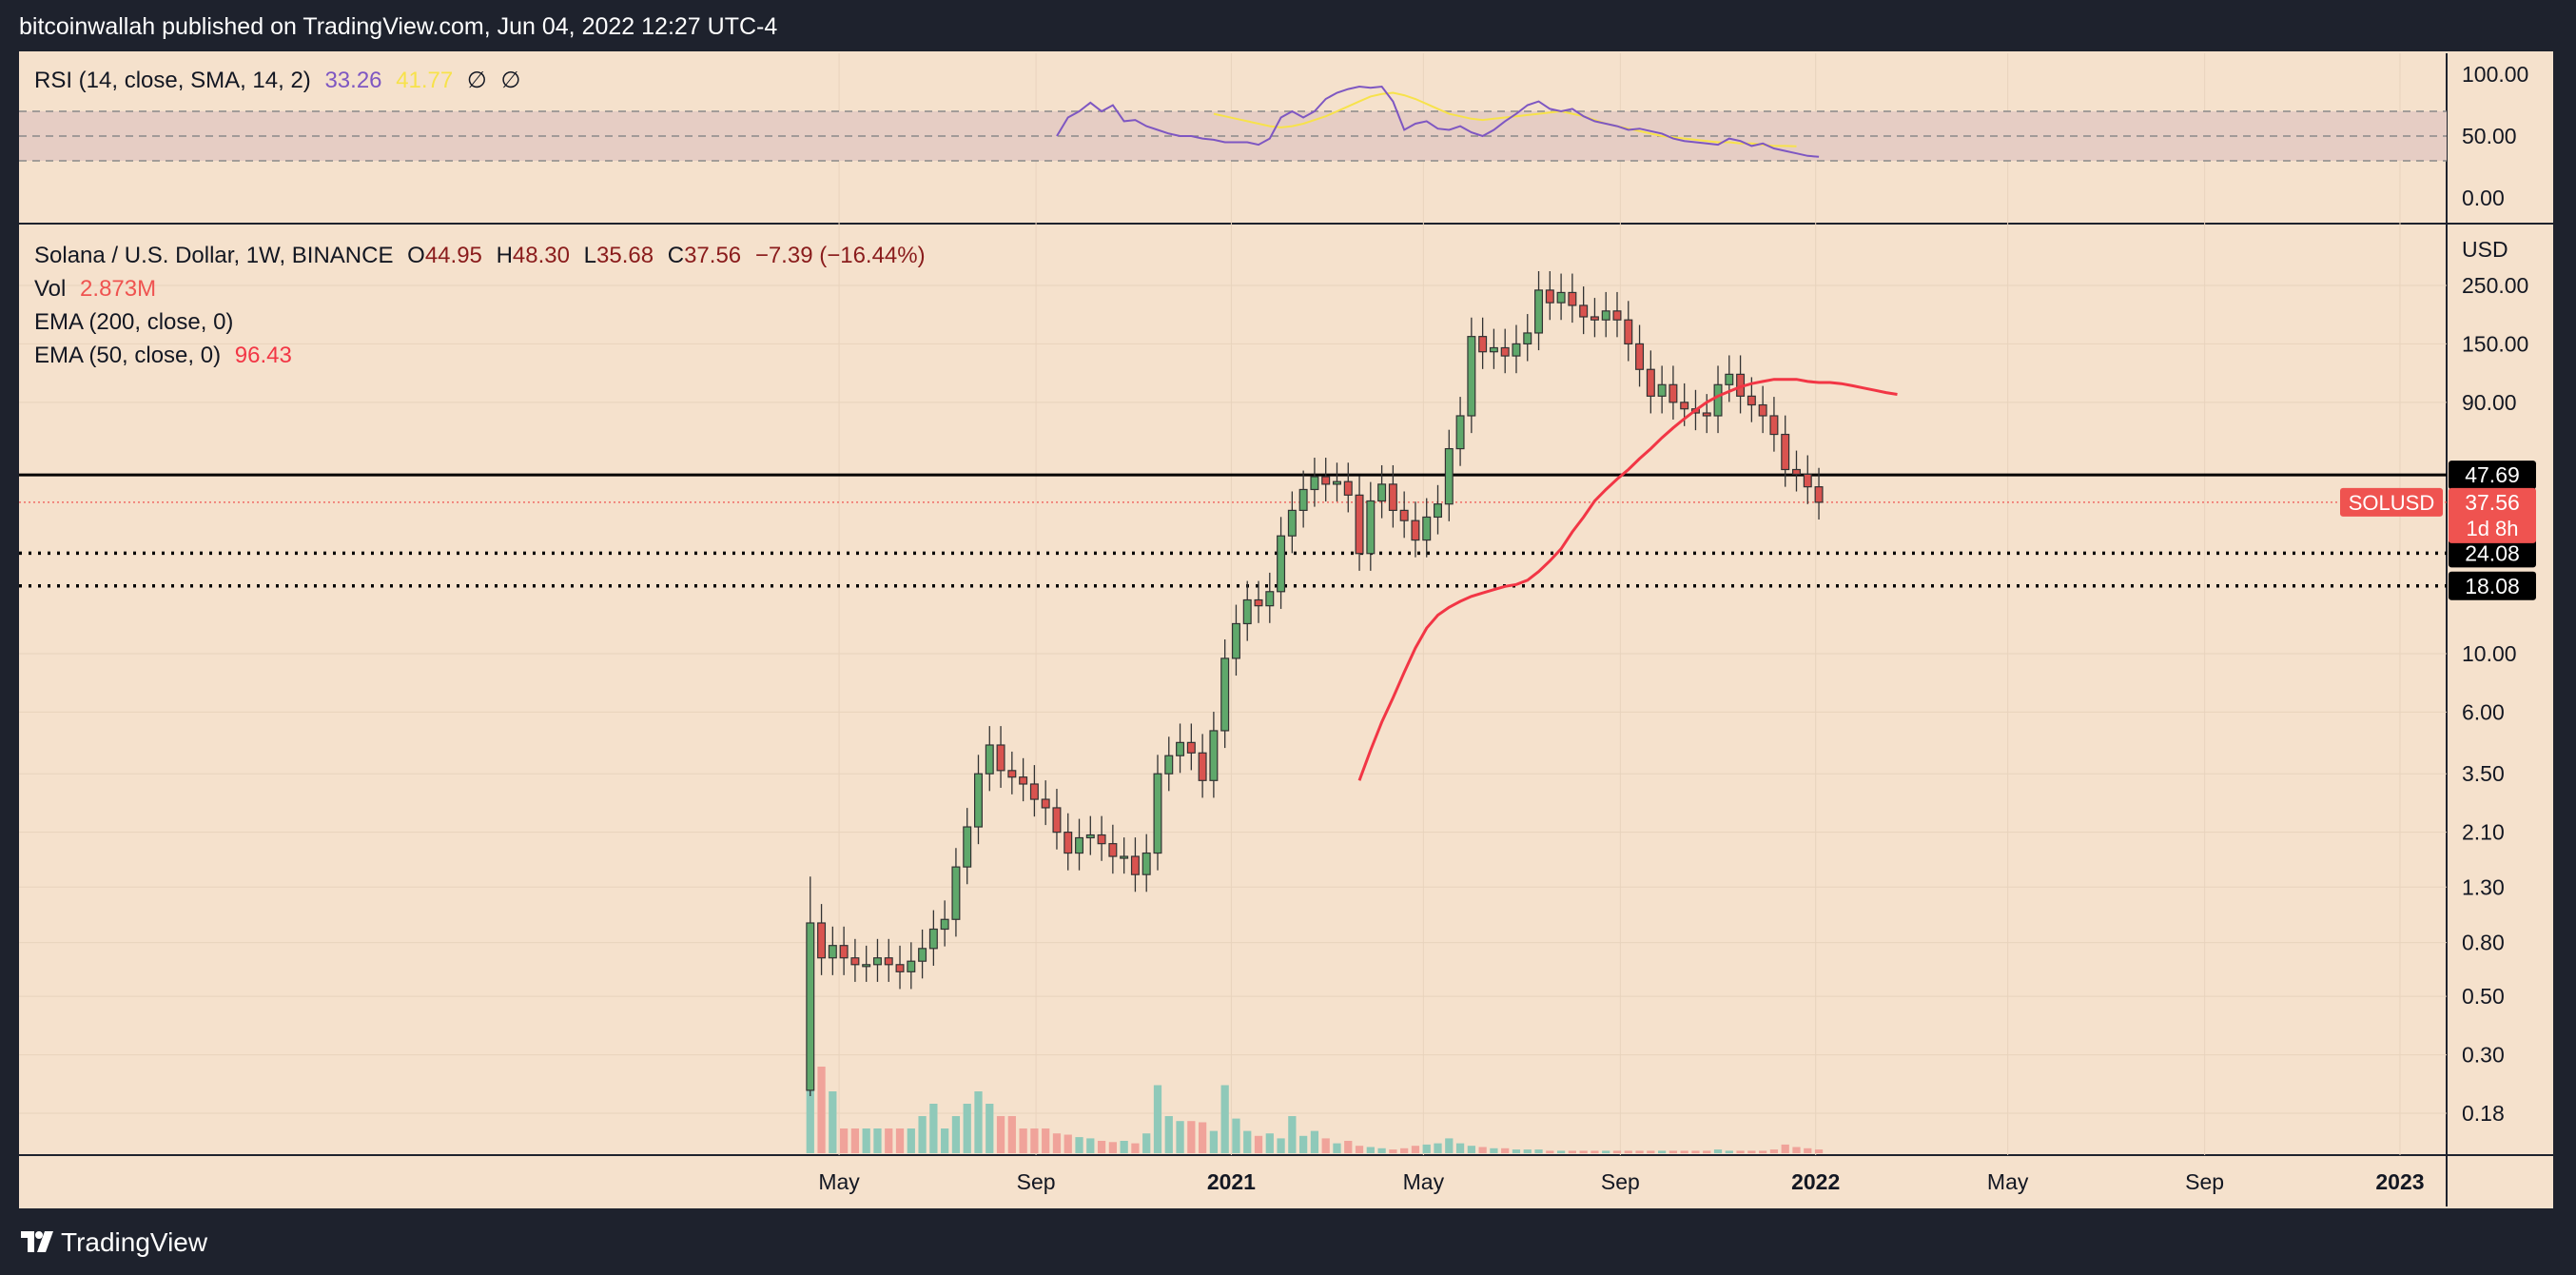 This screenshot has width=2576, height=1275. Describe the element at coordinates (128, 355) in the screenshot. I see `ema50-label: EMA (50, close, 0)` at that location.